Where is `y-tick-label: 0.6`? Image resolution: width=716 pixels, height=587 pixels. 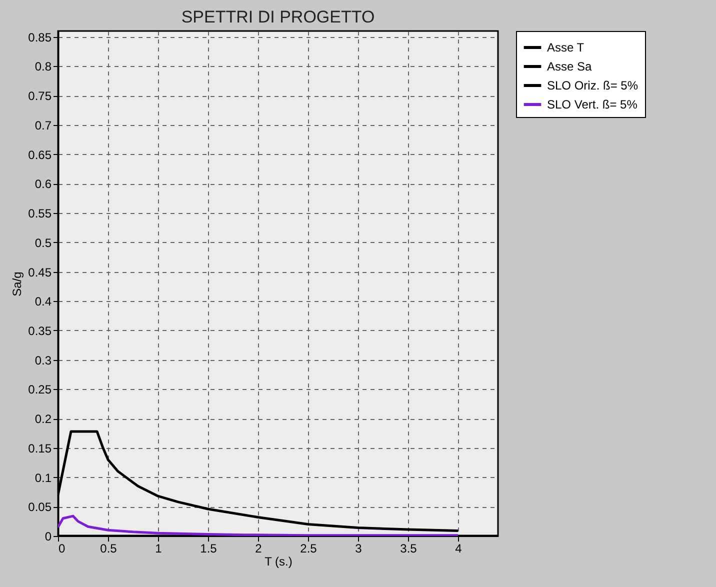 y-tick-label: 0.6 is located at coordinates (43, 184).